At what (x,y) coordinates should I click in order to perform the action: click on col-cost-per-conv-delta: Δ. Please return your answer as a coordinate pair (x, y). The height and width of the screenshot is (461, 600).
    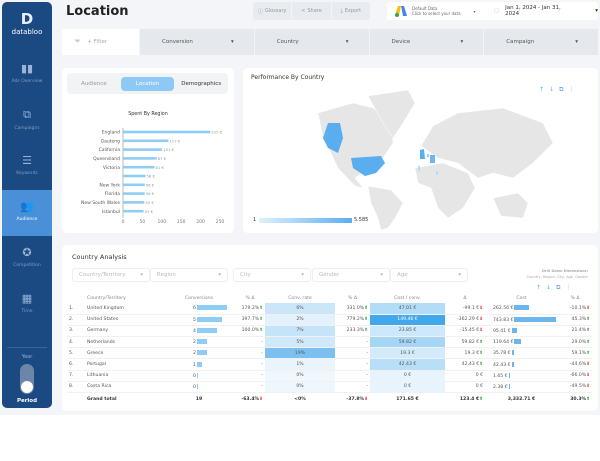
    Looking at the image, I should click on (465, 298).